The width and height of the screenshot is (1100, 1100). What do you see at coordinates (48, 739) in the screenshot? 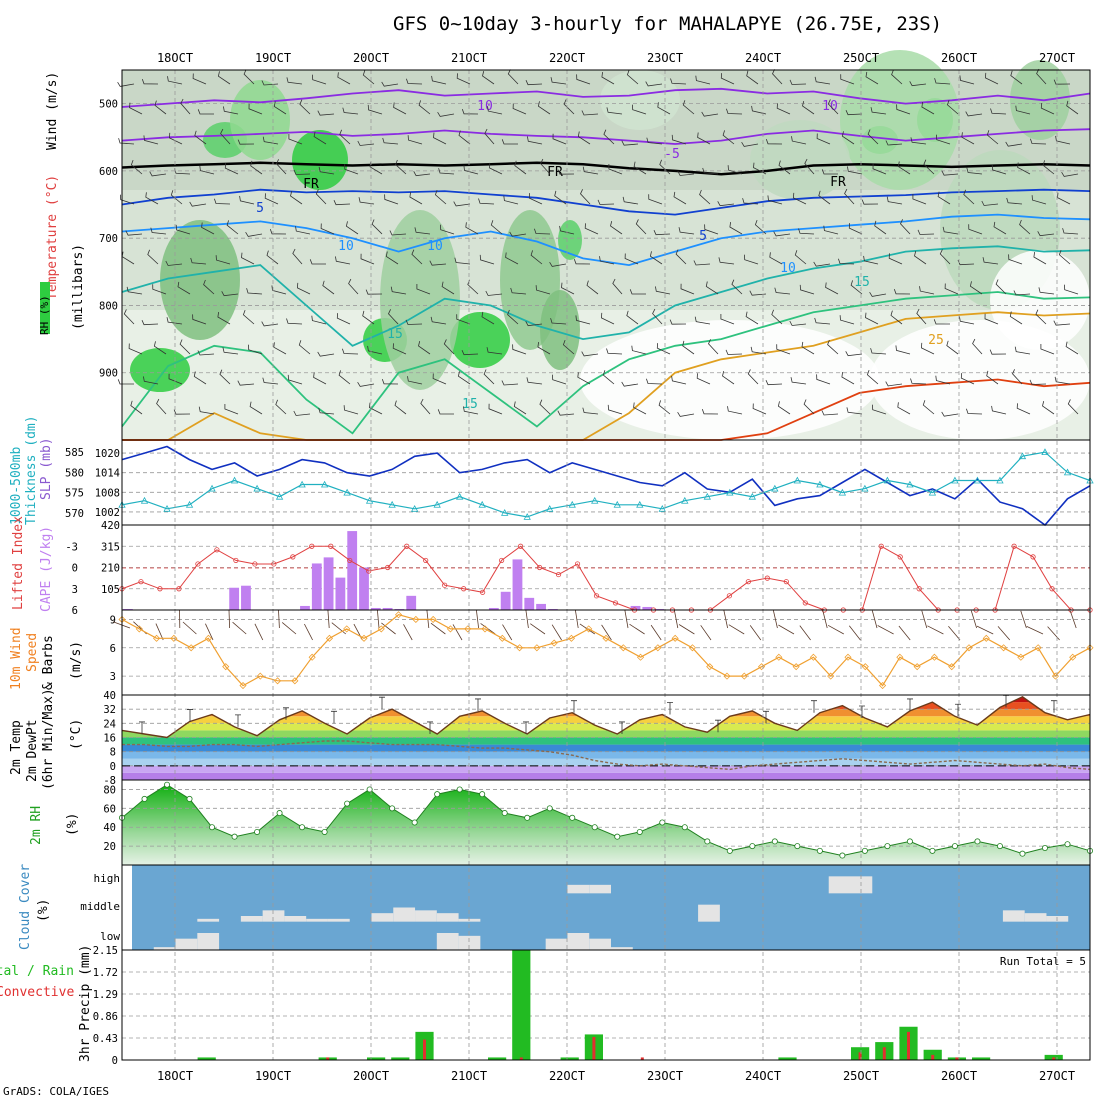
I see `temp2m-label-c: (6hr Min/Max)` at bounding box center [48, 739].